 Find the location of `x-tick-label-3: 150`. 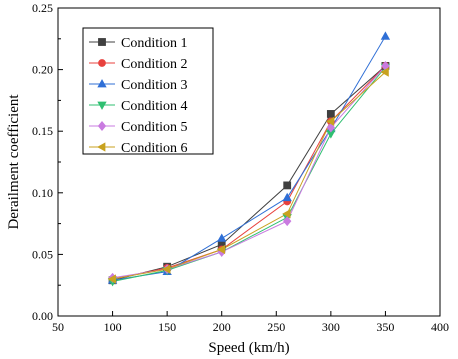

x-tick-label-3: 150 is located at coordinates (167, 327).